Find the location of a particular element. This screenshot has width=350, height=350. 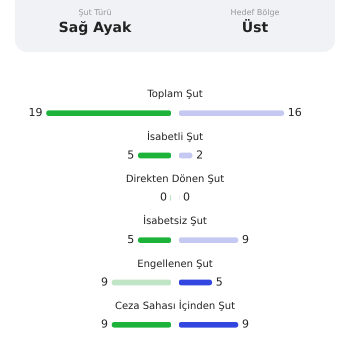

text: Şut Türü is located at coordinates (95, 12).